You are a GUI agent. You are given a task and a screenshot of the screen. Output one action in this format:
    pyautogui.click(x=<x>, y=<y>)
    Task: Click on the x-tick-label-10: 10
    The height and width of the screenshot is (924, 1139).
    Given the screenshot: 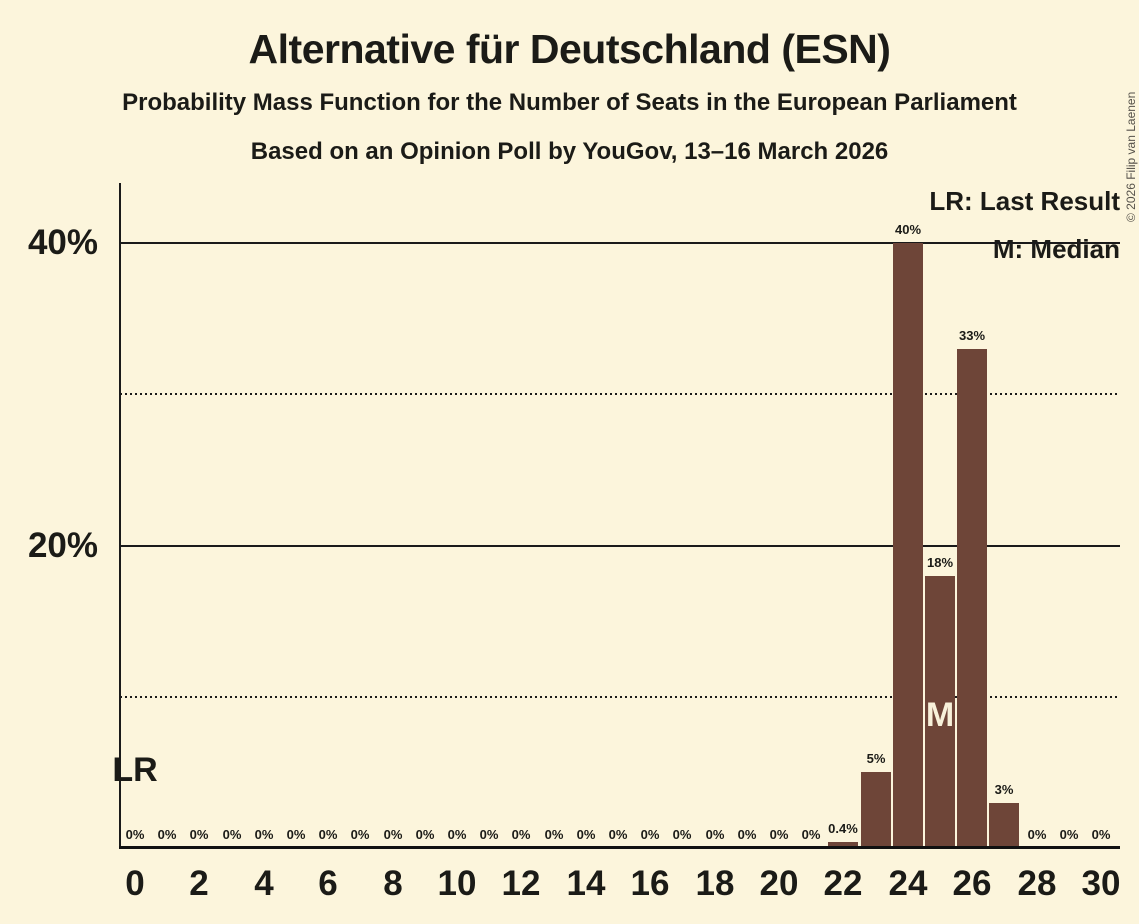 What is the action you would take?
    pyautogui.click(x=457, y=883)
    